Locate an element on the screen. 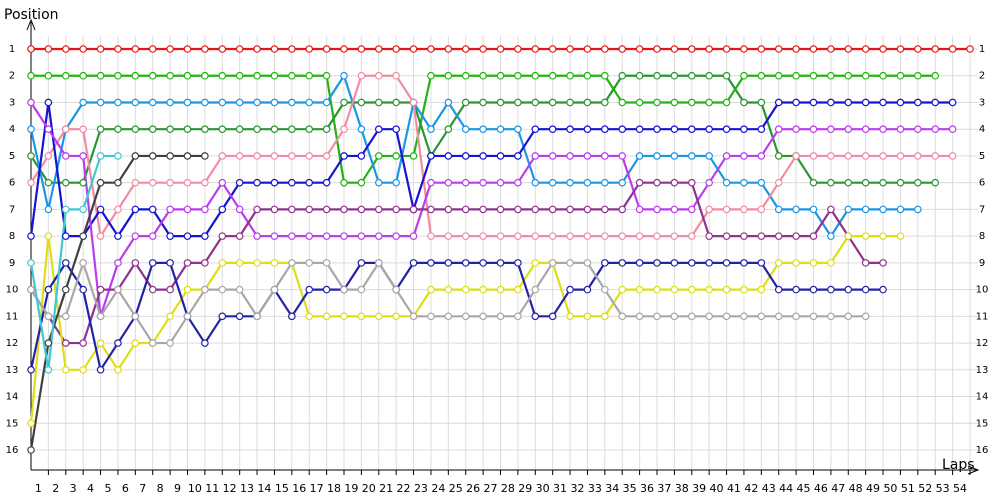 This screenshot has height=500, width=1000. y-tick-label-right: 13 is located at coordinates (982, 370).